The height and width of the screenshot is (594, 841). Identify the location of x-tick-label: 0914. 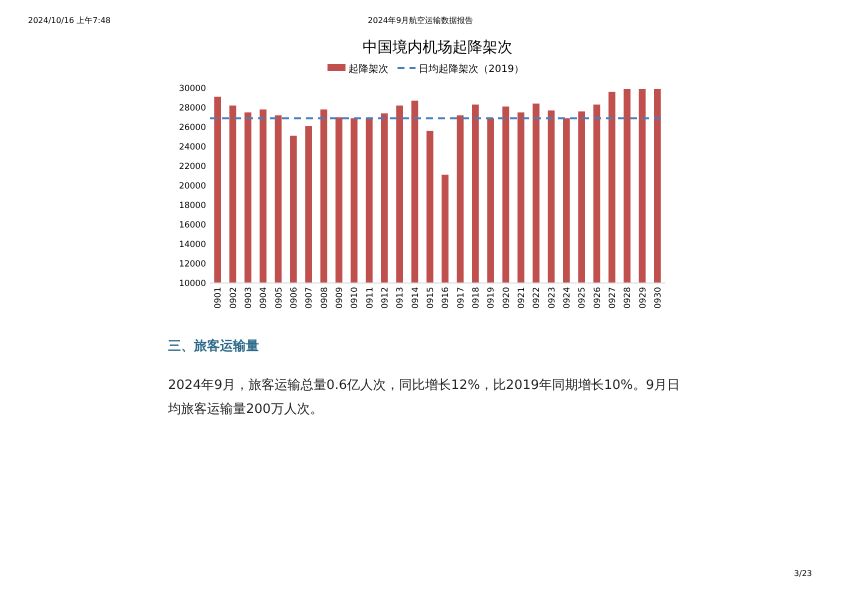
(415, 298).